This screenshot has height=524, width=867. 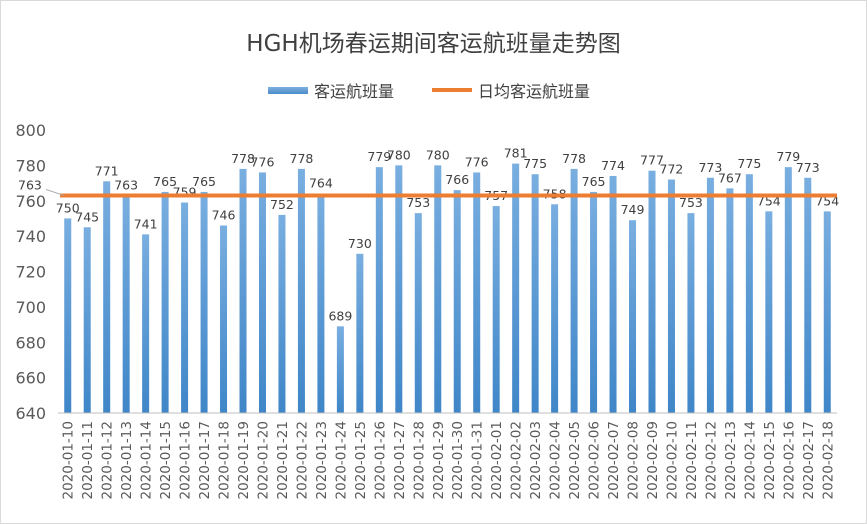 What do you see at coordinates (517, 460) in the screenshot?
I see `x-tick-label: 2020-02-02` at bounding box center [517, 460].